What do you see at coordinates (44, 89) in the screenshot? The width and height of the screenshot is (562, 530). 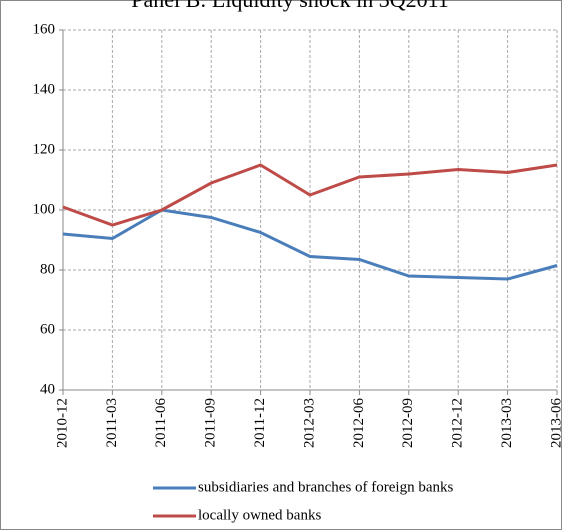 I see `y-tick-label: 140` at bounding box center [44, 89].